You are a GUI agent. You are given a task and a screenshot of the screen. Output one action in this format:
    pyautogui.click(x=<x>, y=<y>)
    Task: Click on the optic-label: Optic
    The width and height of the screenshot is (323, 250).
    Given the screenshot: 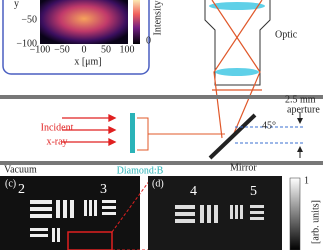 What is the action you would take?
    pyautogui.click(x=286, y=34)
    